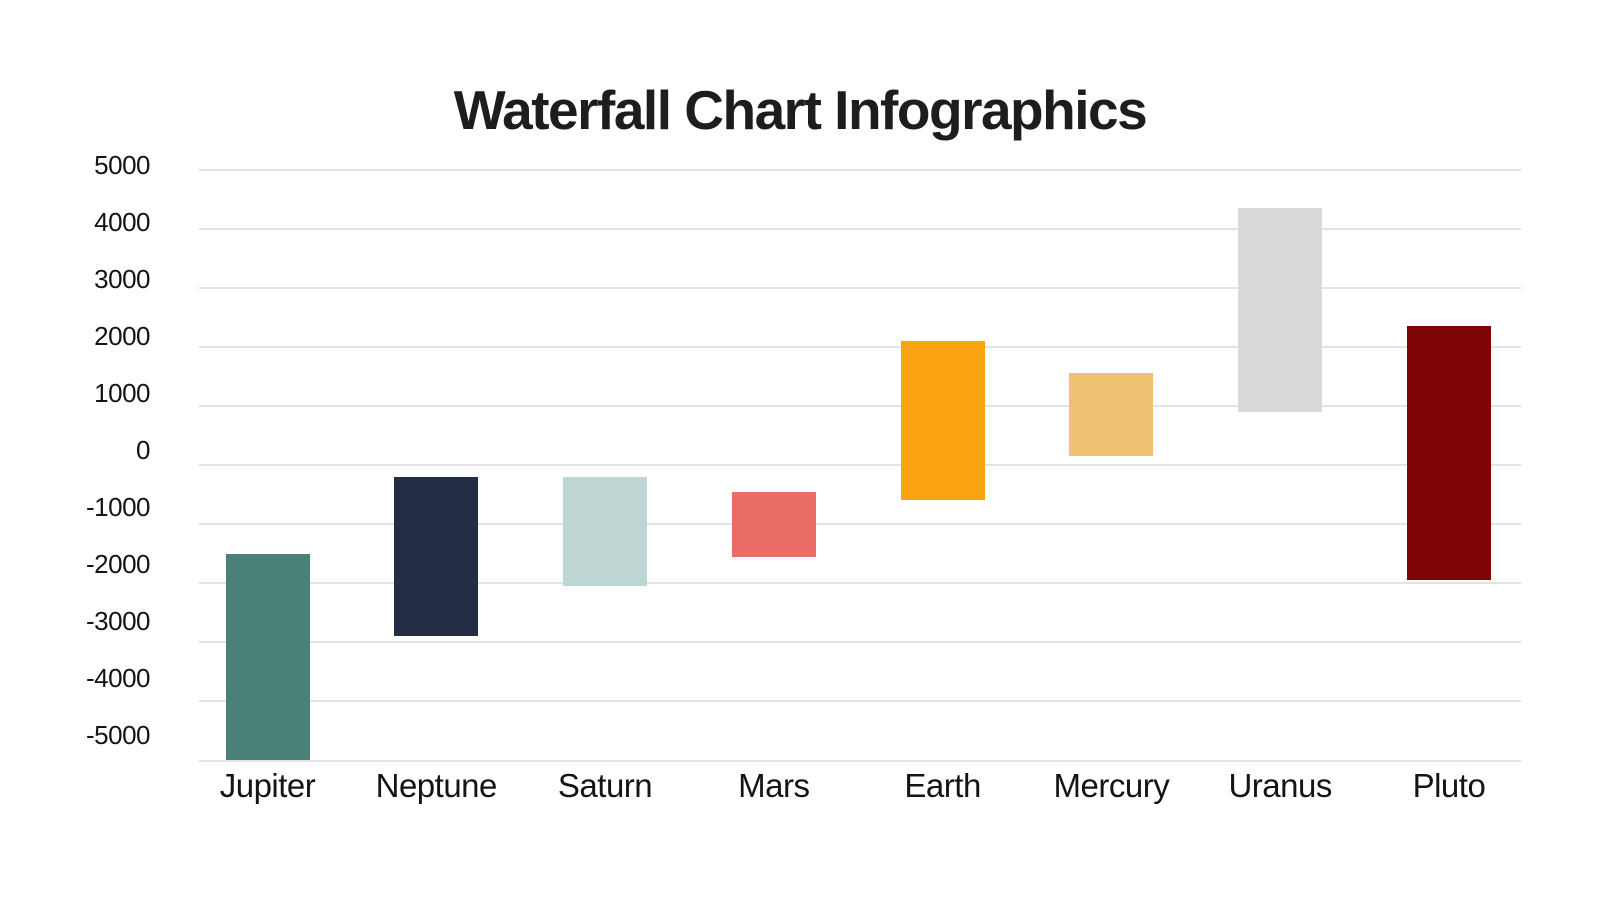 This screenshot has height=900, width=1600. Describe the element at coordinates (860, 583) in the screenshot. I see `gridline--2000` at that location.